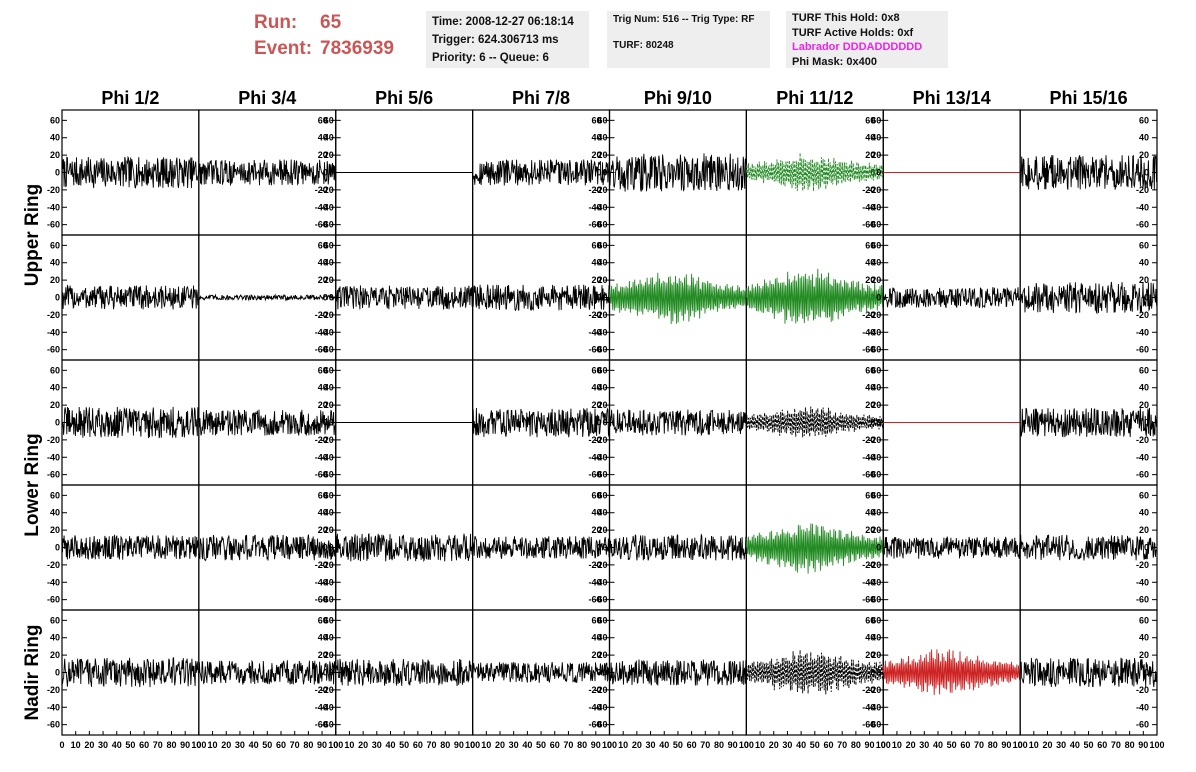 This screenshot has height=772, width=1196. Describe the element at coordinates (283, 48) in the screenshot. I see `event-label: Event:` at that location.